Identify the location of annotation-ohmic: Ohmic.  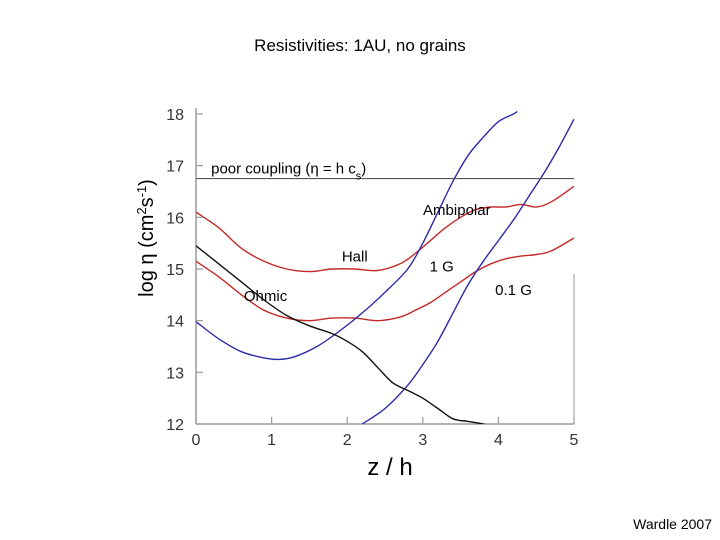
(266, 296).